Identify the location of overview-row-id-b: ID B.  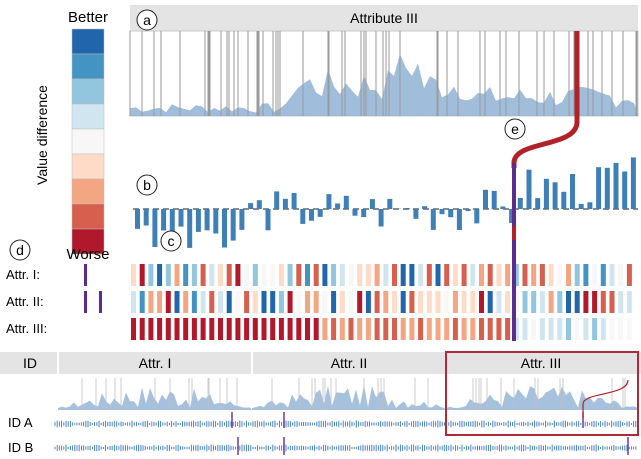
(20, 447).